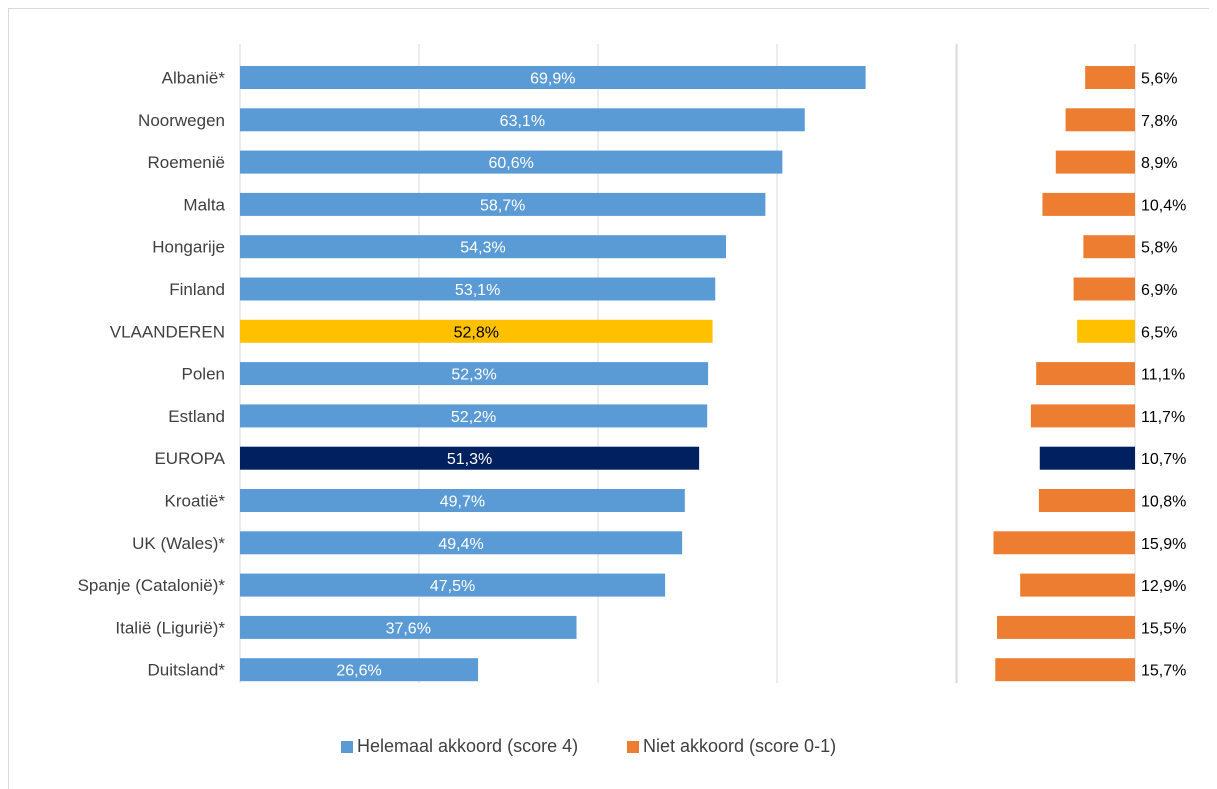 Image resolution: width=1217 pixels, height=789 pixels. Describe the element at coordinates (203, 374) in the screenshot. I see `category-label: Polen` at that location.